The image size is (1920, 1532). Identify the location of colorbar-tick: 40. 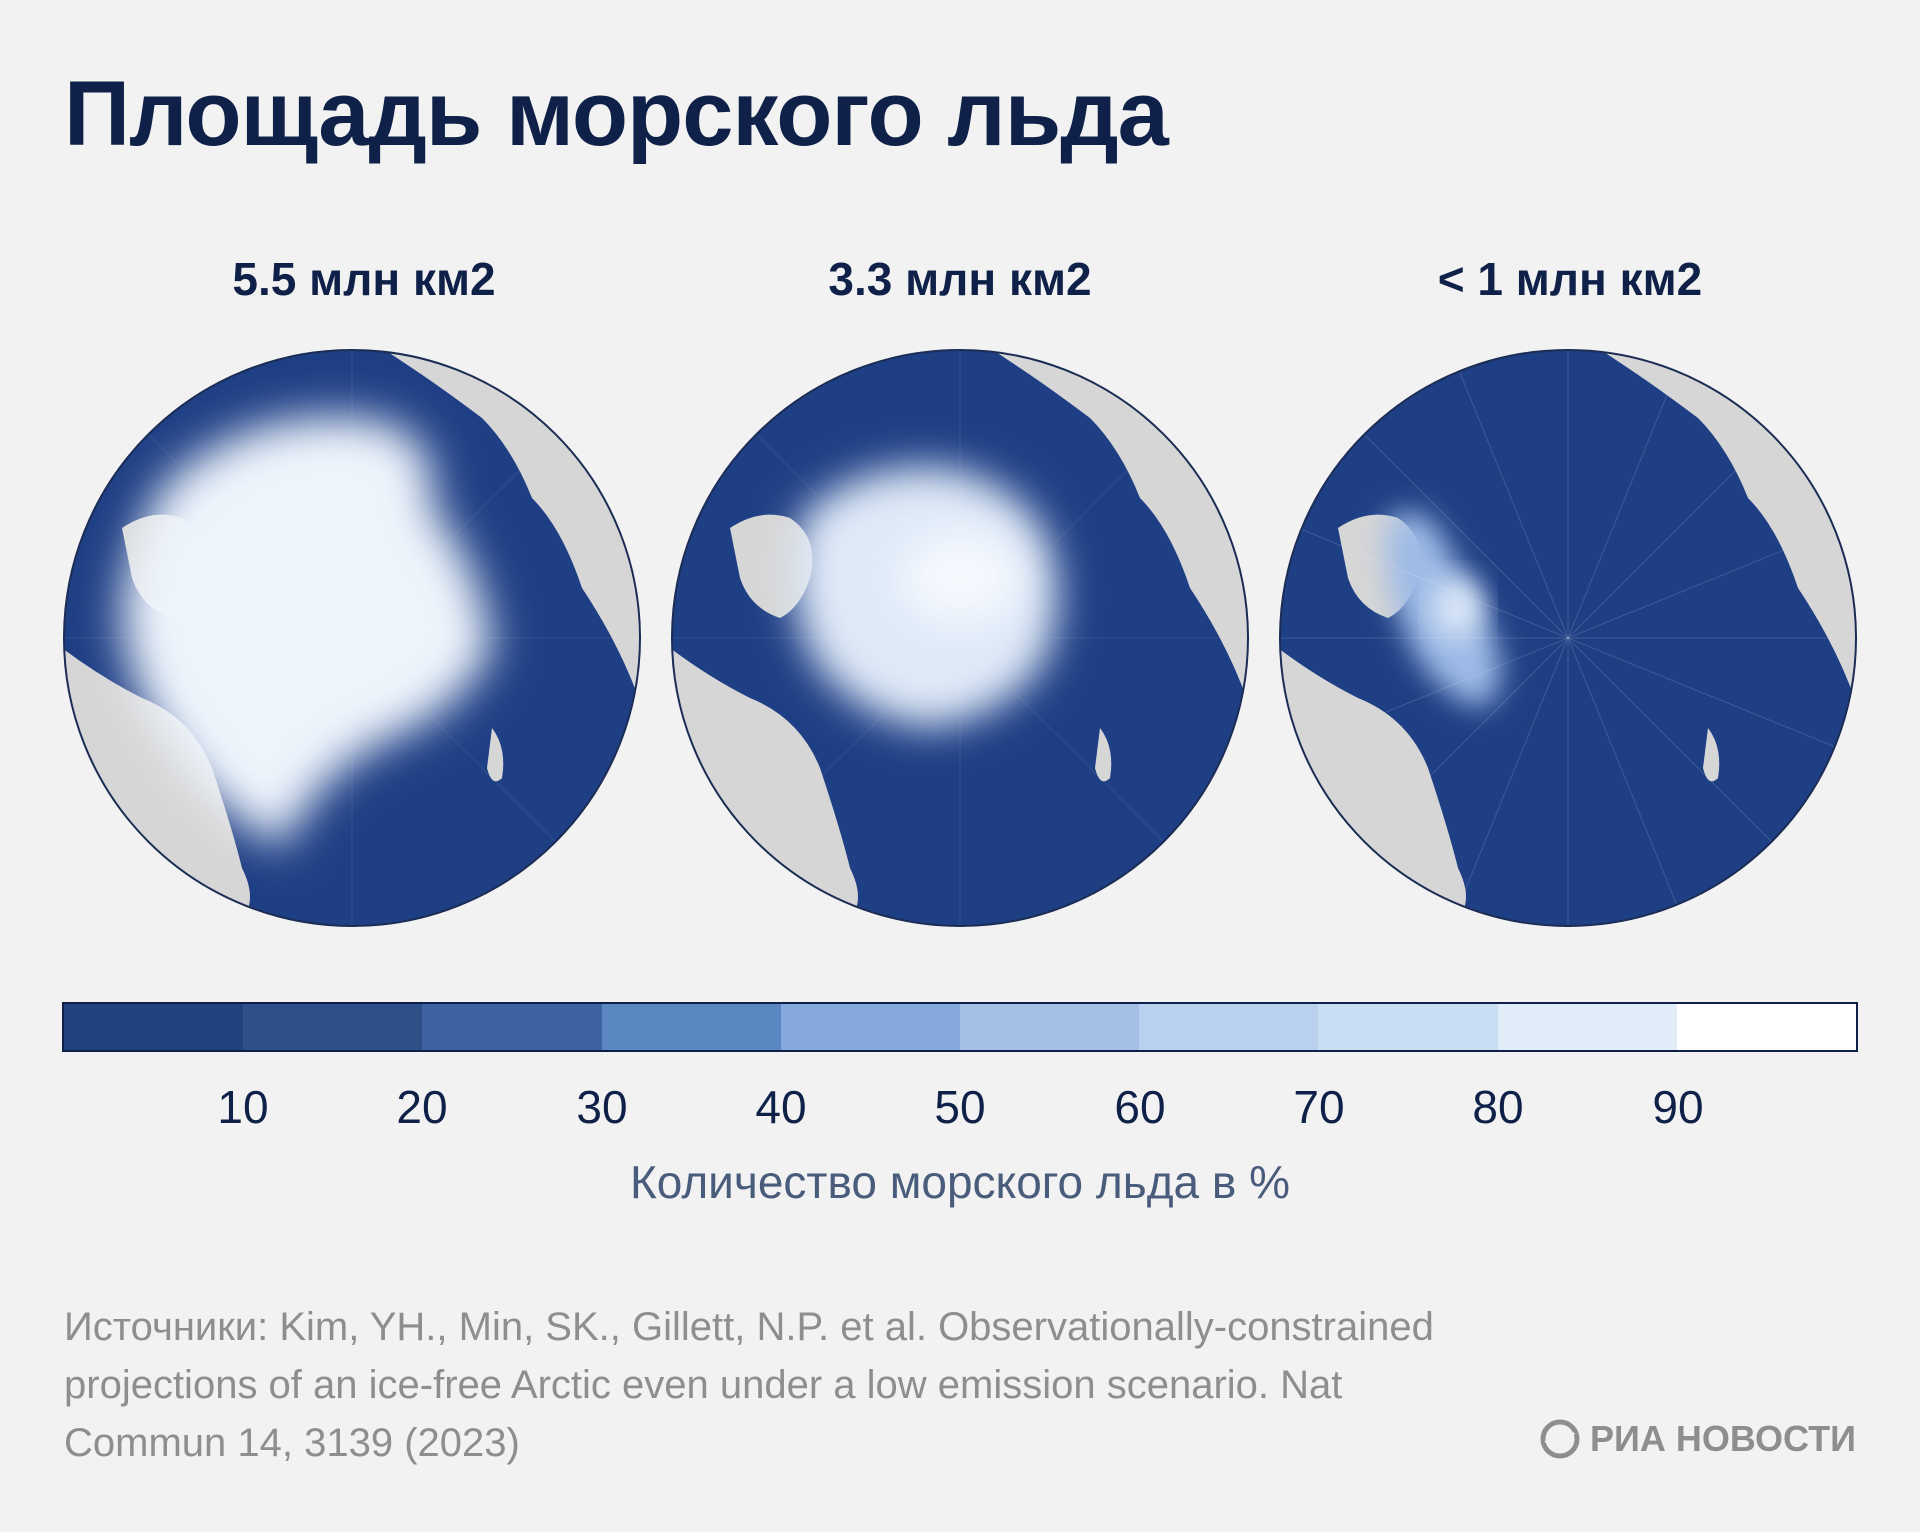
(781, 1107).